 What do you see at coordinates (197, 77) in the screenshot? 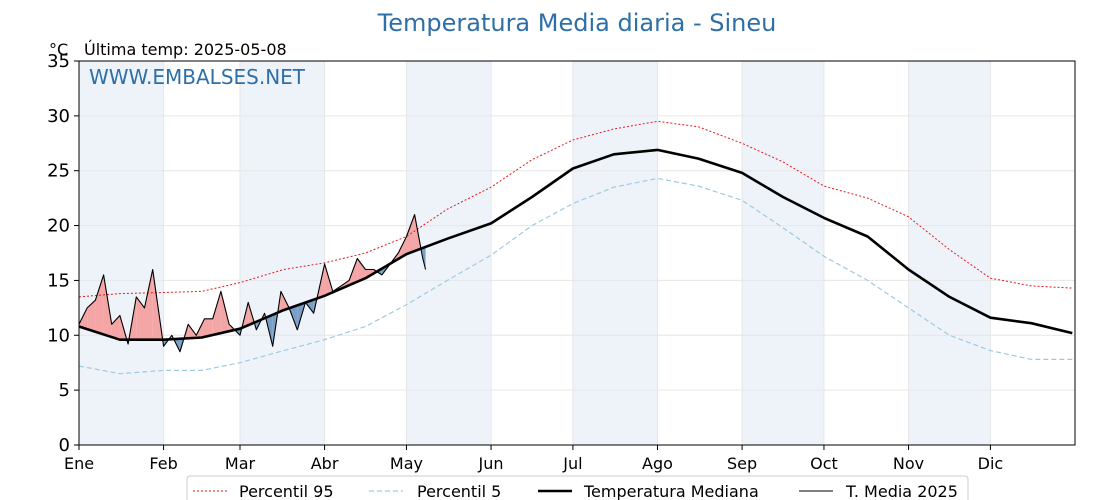
I see `watermark: WWW.EMBALSES.NET` at bounding box center [197, 77].